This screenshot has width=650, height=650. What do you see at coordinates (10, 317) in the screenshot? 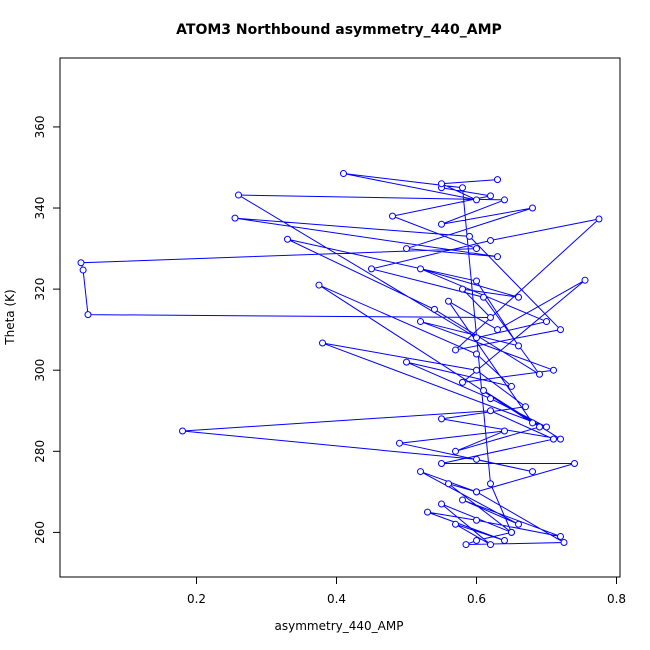
I see `y-axis-label: Theta (K)` at bounding box center [10, 317].